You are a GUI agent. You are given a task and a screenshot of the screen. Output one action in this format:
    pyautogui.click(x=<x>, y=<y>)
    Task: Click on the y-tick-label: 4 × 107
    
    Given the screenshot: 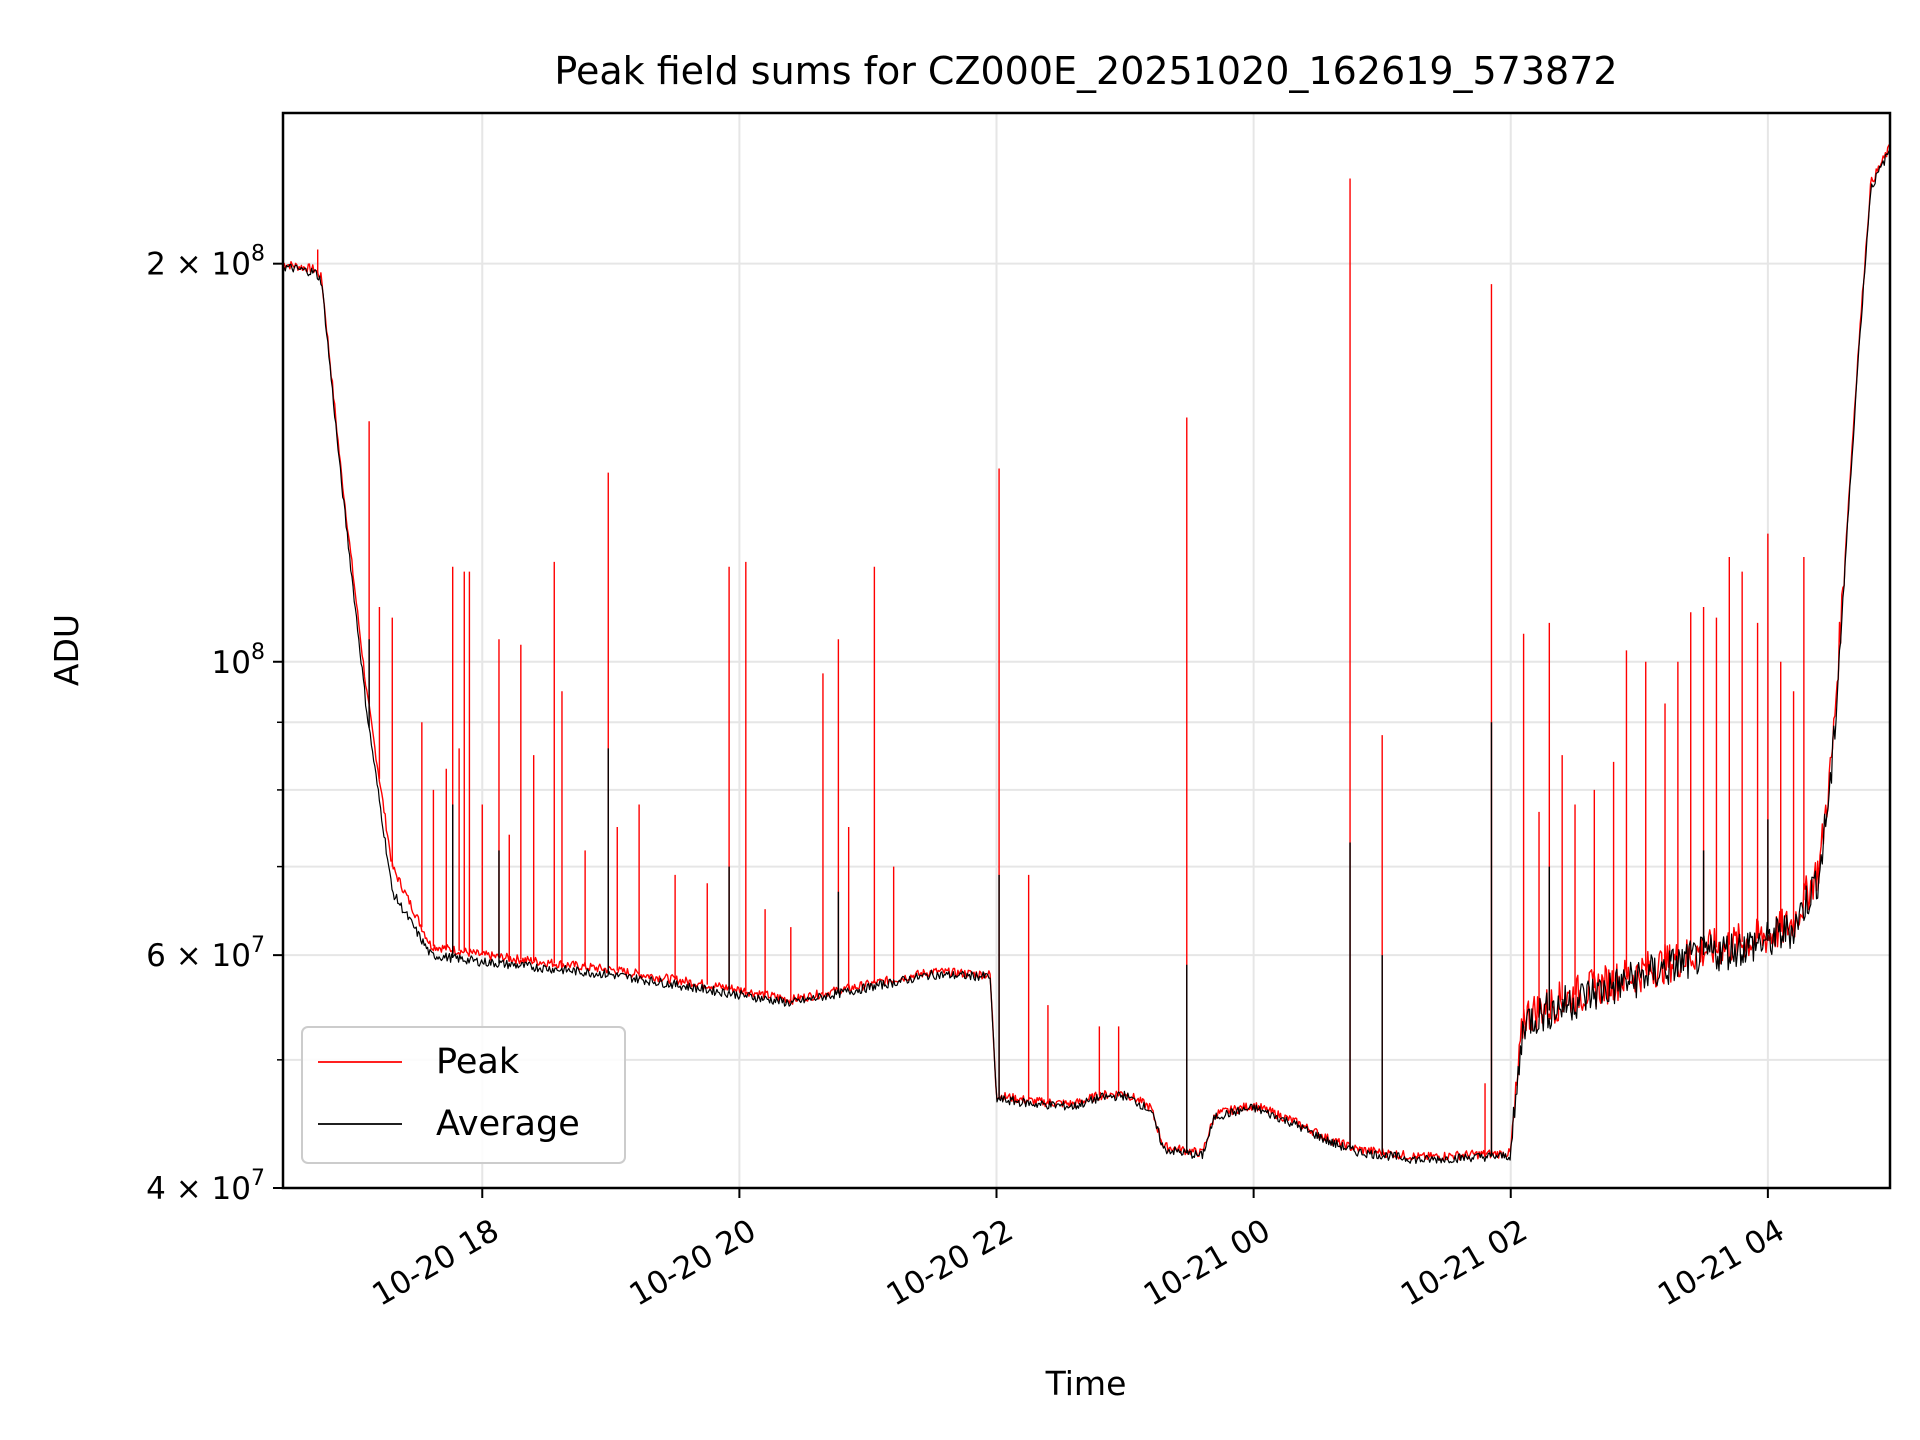 What is the action you would take?
    pyautogui.click(x=205, y=1186)
    